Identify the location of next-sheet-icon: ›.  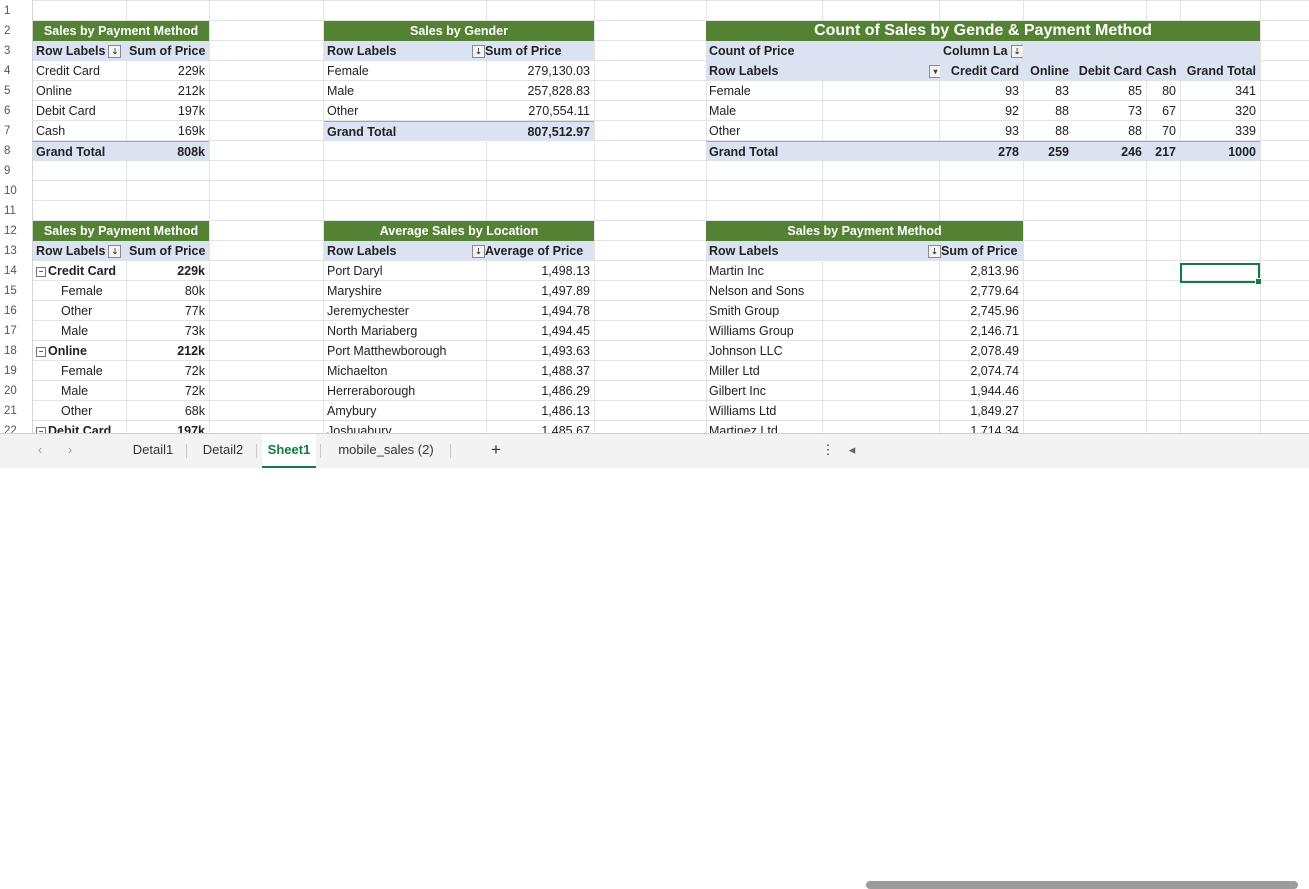
(70, 449).